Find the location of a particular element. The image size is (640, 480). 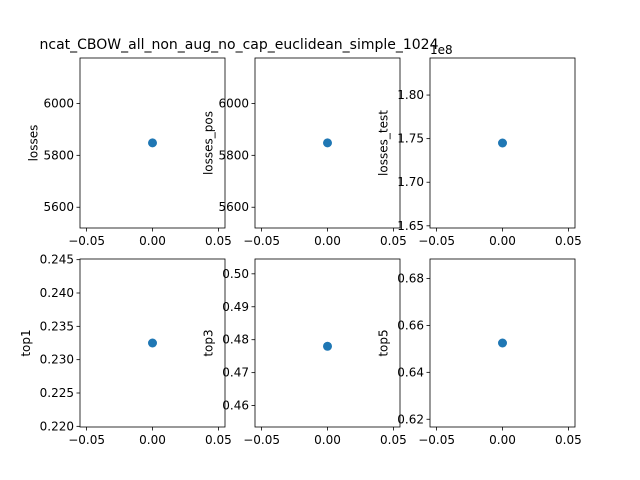

y-axis-label: losses_pos is located at coordinates (209, 143).